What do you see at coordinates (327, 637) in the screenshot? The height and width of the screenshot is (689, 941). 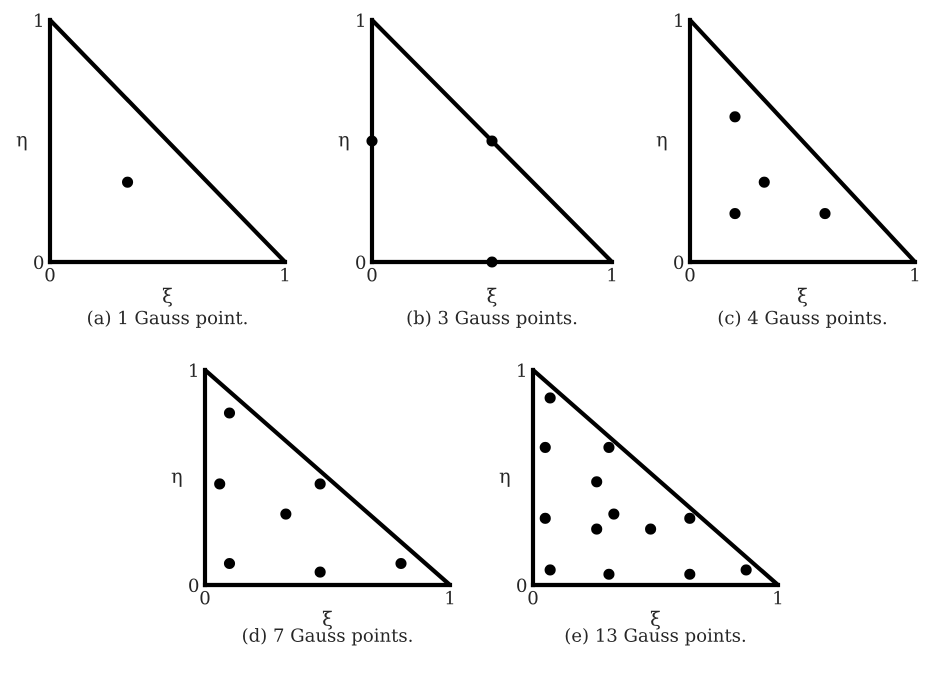 I see `text: (d) 7 Gauss points.` at bounding box center [327, 637].